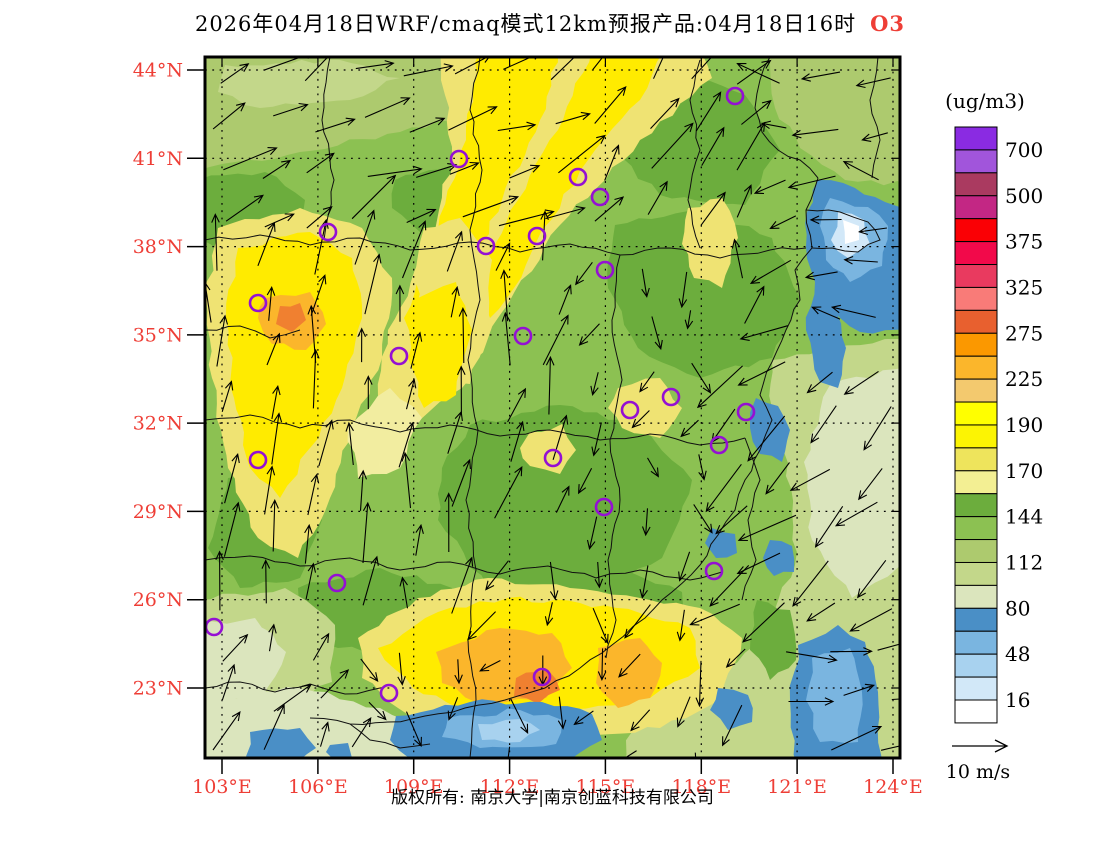 This screenshot has width=1100, height=850. Describe the element at coordinates (606, 787) in the screenshot. I see `lon-tick-label: 115°E` at that location.